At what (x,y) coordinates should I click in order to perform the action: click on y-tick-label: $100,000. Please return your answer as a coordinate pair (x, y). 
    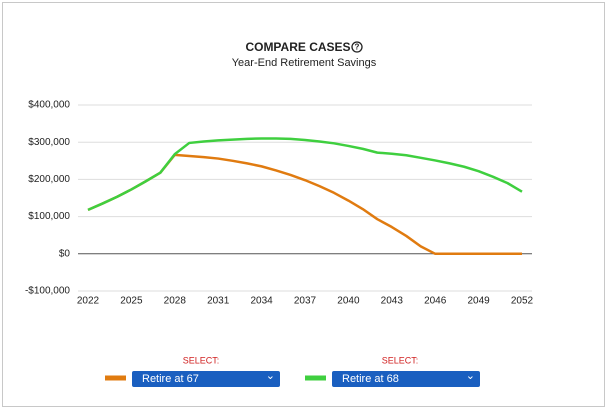
    Looking at the image, I should click on (49, 216).